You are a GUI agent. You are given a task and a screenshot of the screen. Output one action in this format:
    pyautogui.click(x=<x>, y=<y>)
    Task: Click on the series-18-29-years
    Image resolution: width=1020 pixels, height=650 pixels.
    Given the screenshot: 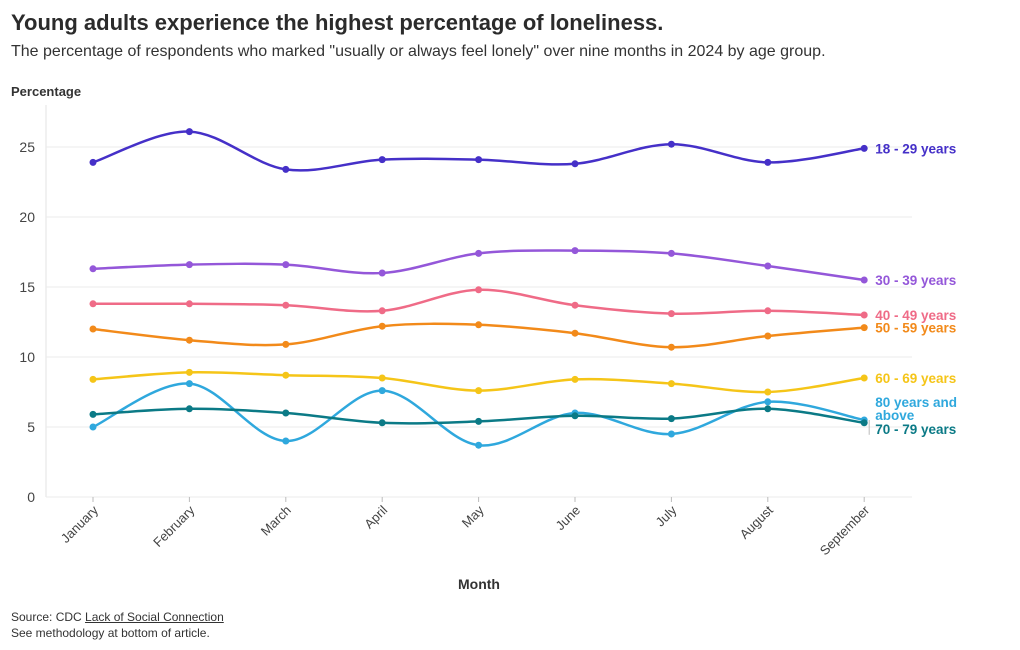 What is the action you would take?
    pyautogui.click(x=478, y=150)
    